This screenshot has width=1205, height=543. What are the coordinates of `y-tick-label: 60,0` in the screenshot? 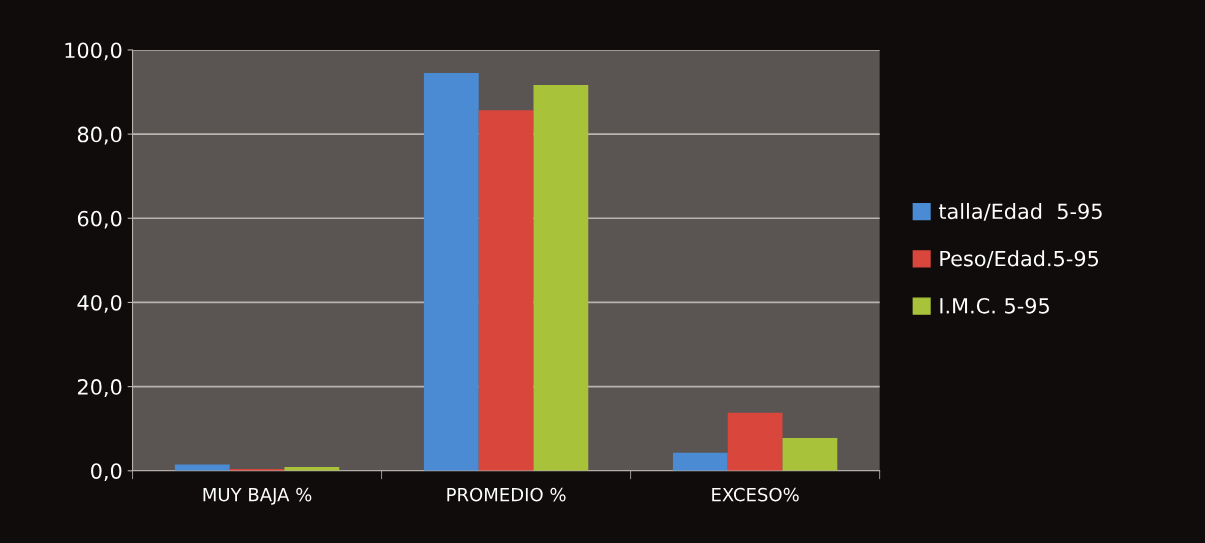 It's located at (99, 219).